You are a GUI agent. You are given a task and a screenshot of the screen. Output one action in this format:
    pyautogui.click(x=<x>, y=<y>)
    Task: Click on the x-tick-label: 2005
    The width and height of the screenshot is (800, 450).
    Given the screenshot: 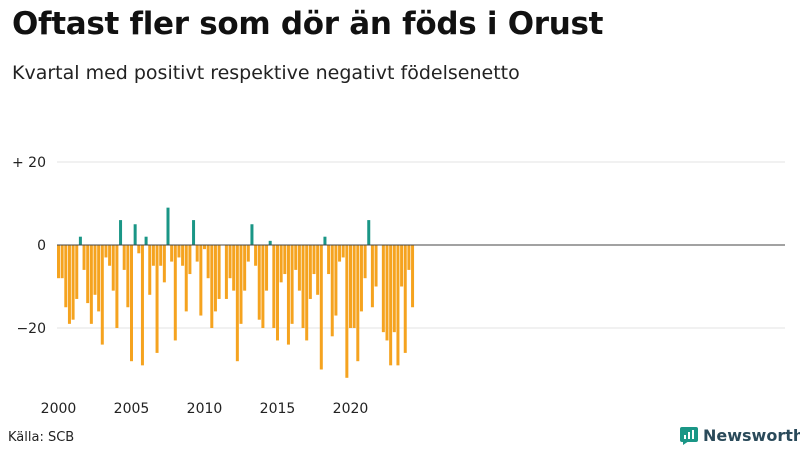 What is the action you would take?
    pyautogui.click(x=132, y=409)
    